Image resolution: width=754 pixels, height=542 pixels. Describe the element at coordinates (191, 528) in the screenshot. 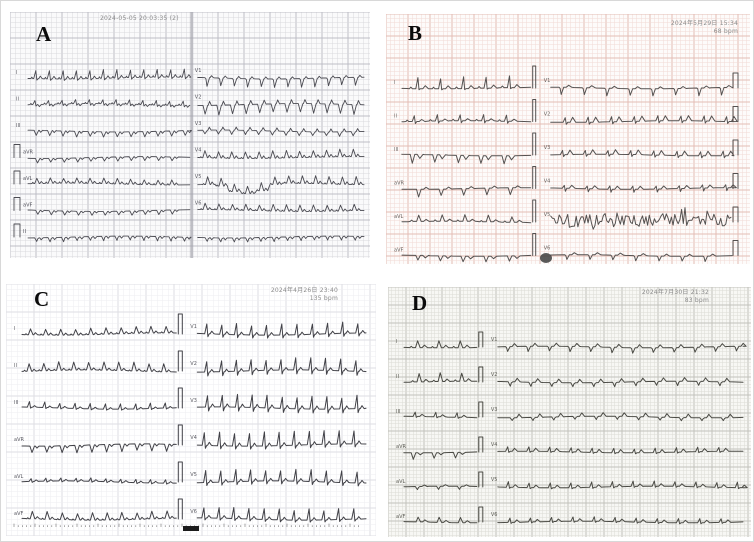

I see `ink-mark` at that location.